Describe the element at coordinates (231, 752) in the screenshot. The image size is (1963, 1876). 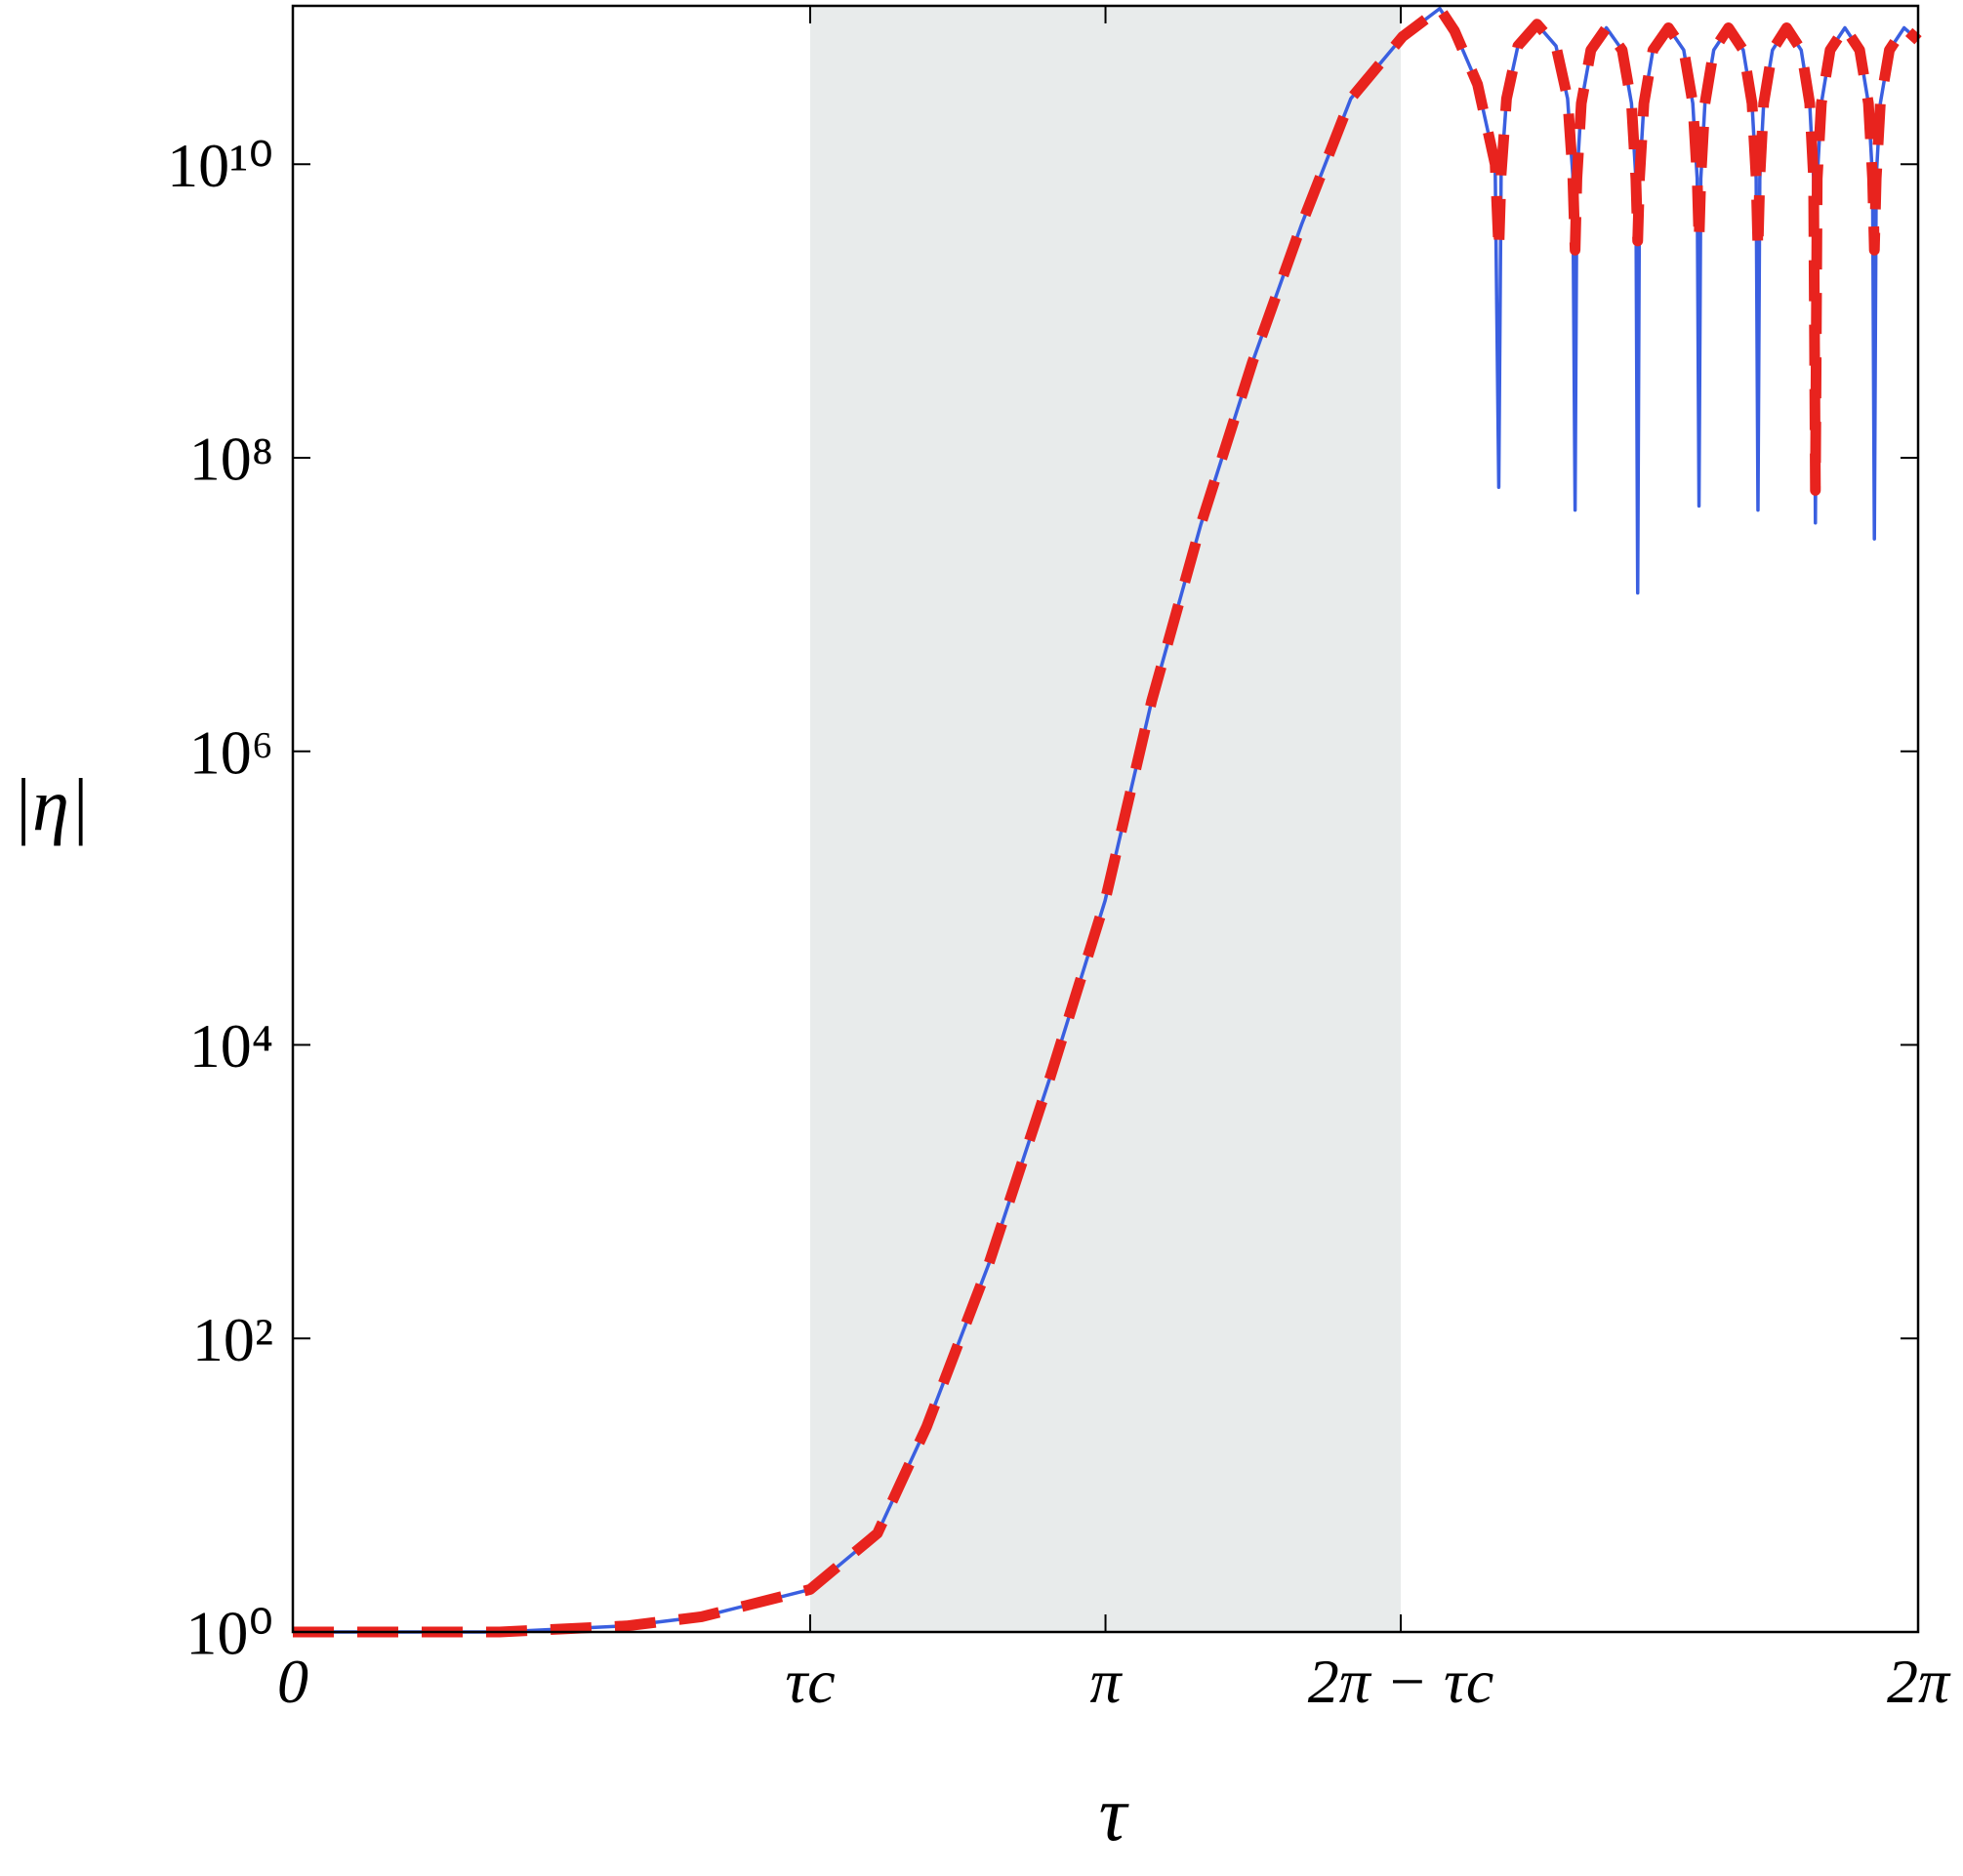
I see `y-tick-label: 10⁶` at that location.